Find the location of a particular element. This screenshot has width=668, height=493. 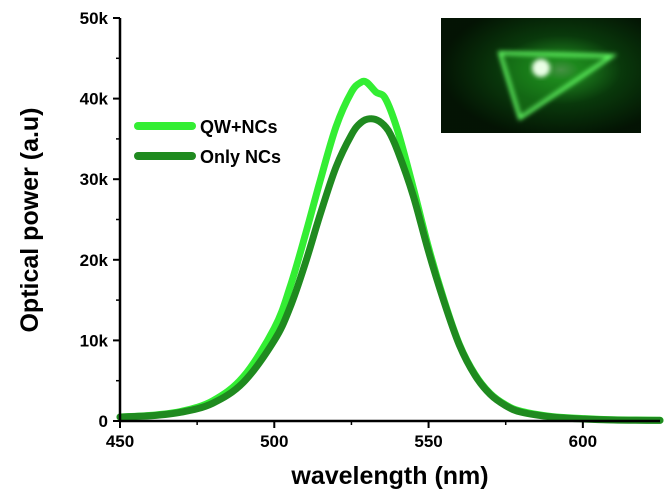

legend-label-1: Only NCs is located at coordinates (240, 157).